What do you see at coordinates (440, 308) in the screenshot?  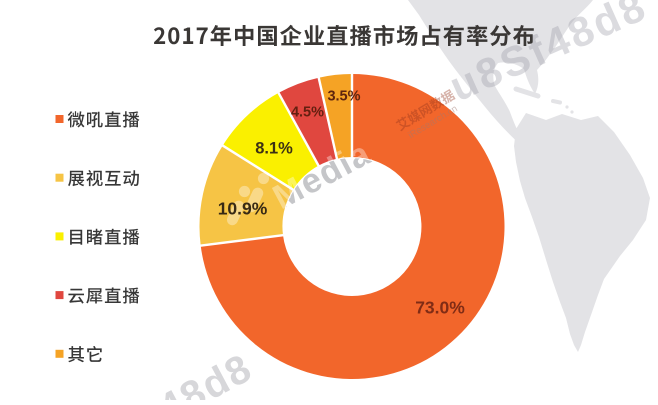 I see `svg-text: 73.0%` at bounding box center [440, 308].